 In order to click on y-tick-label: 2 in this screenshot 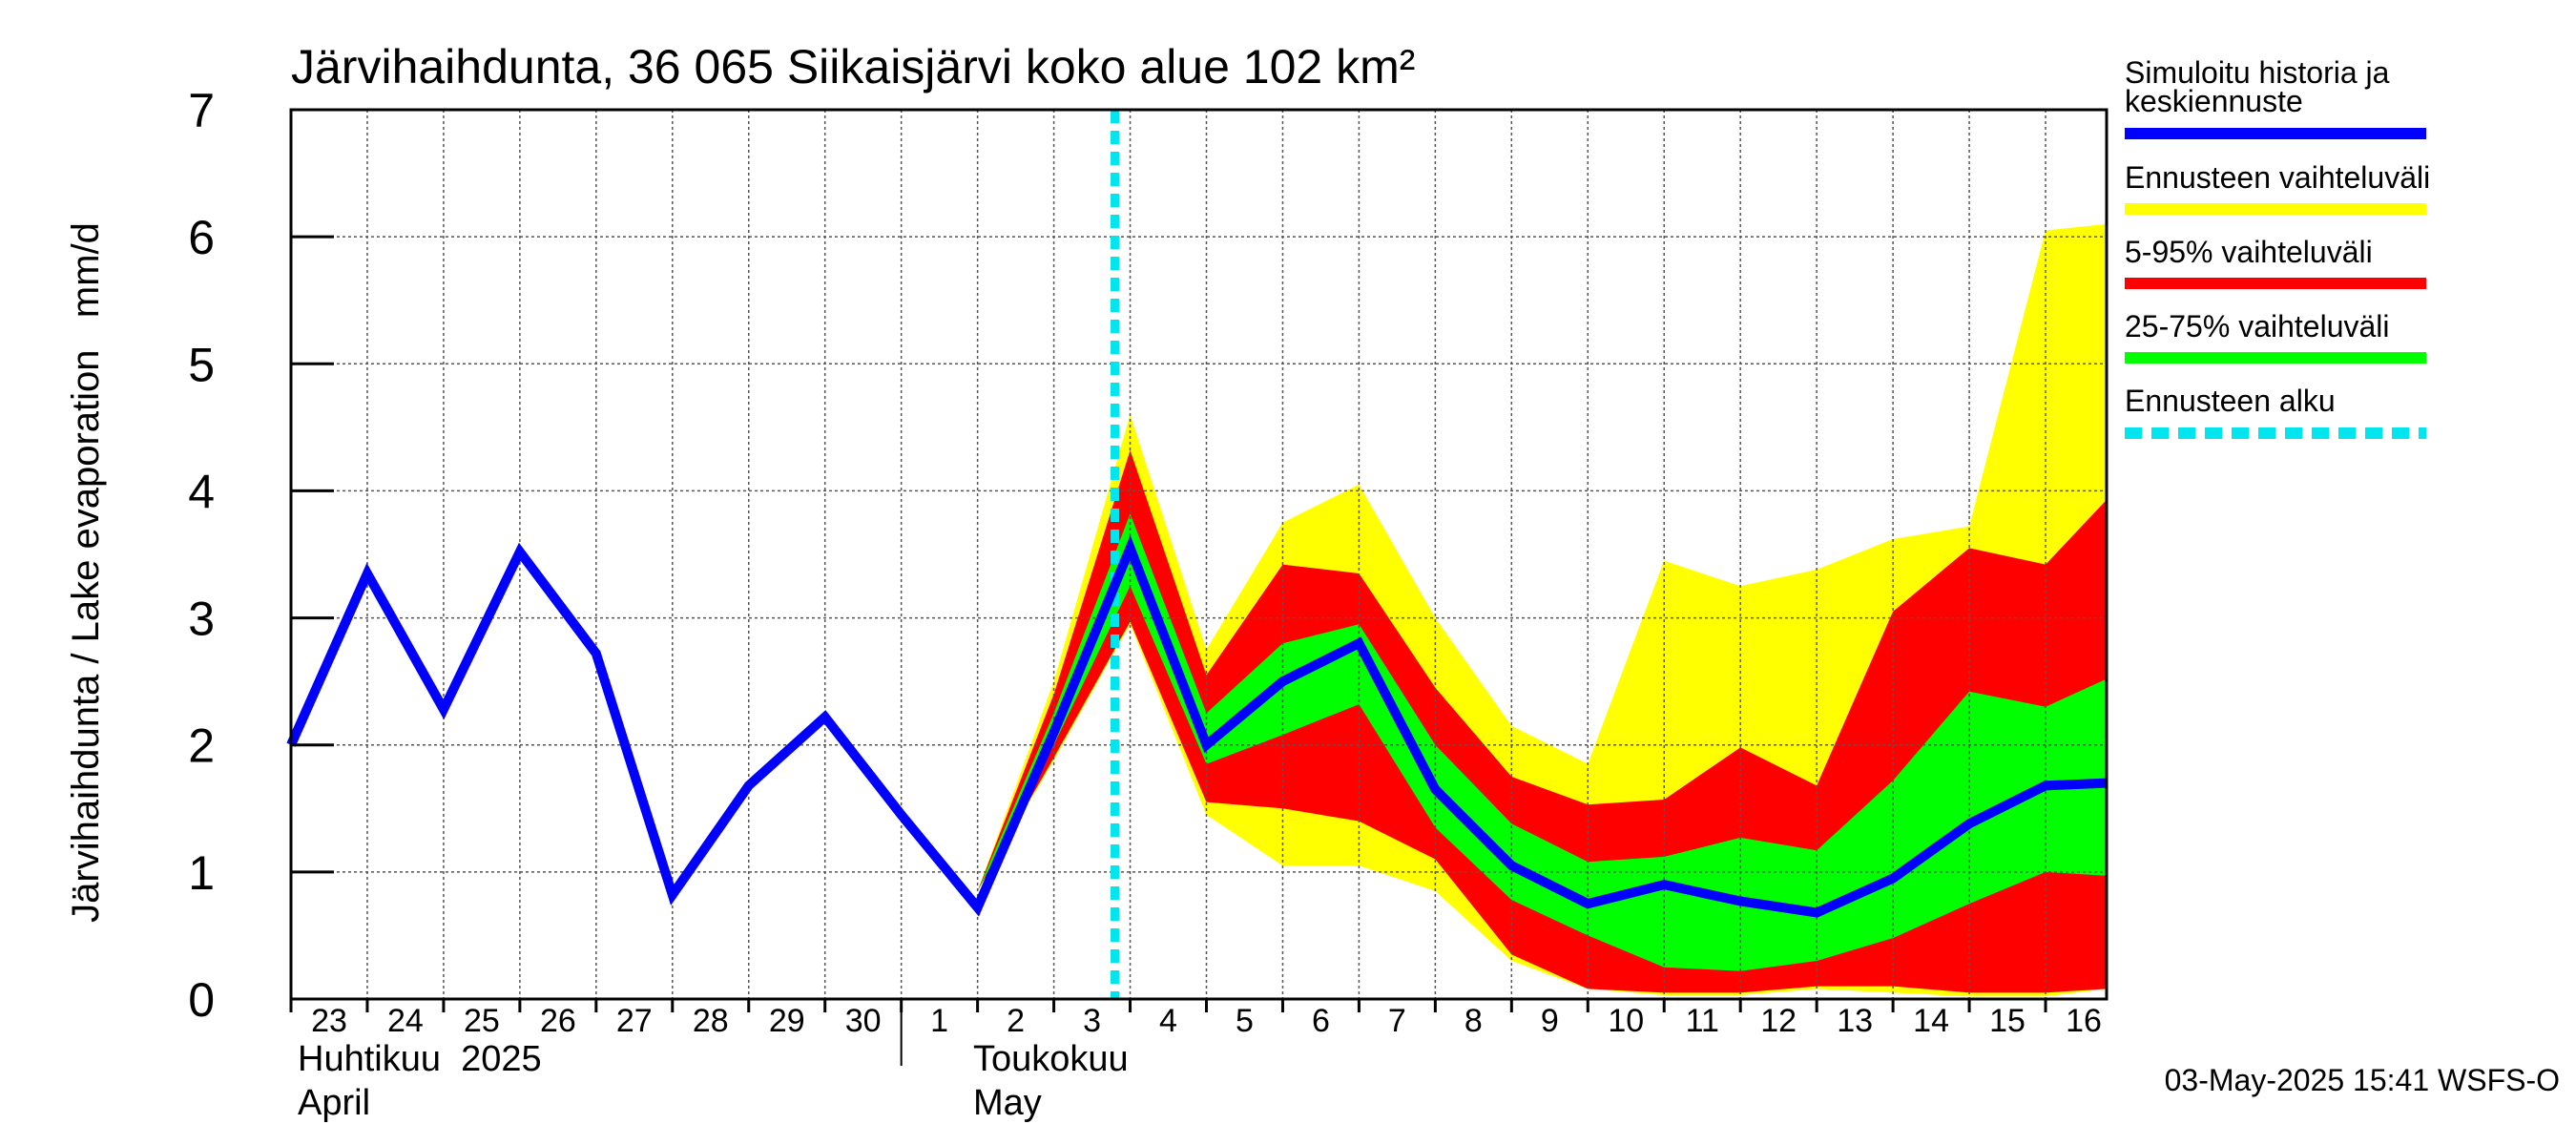, I will do `click(201, 746)`.